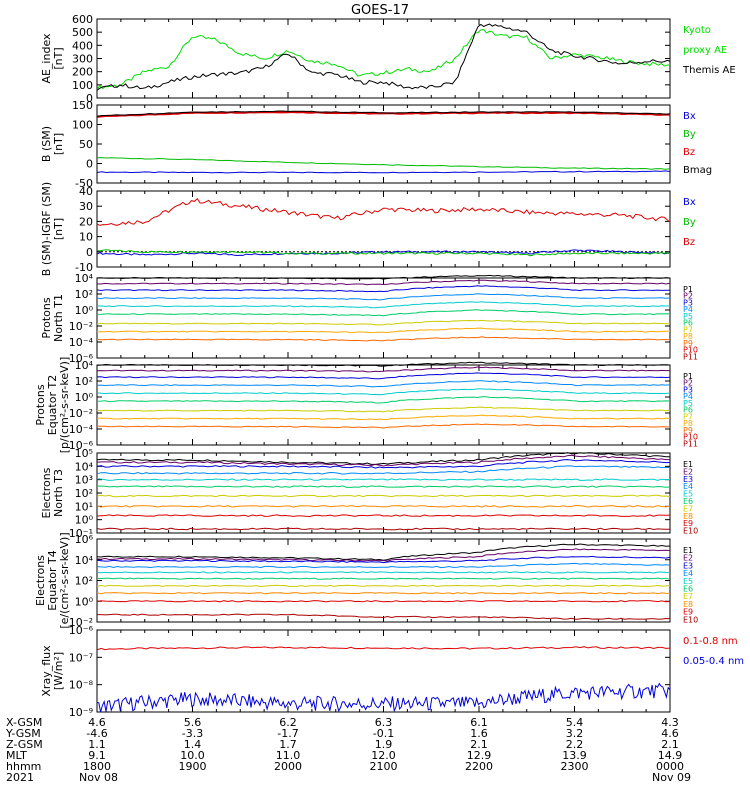  I want to click on legend-item: P5, so click(688, 316).